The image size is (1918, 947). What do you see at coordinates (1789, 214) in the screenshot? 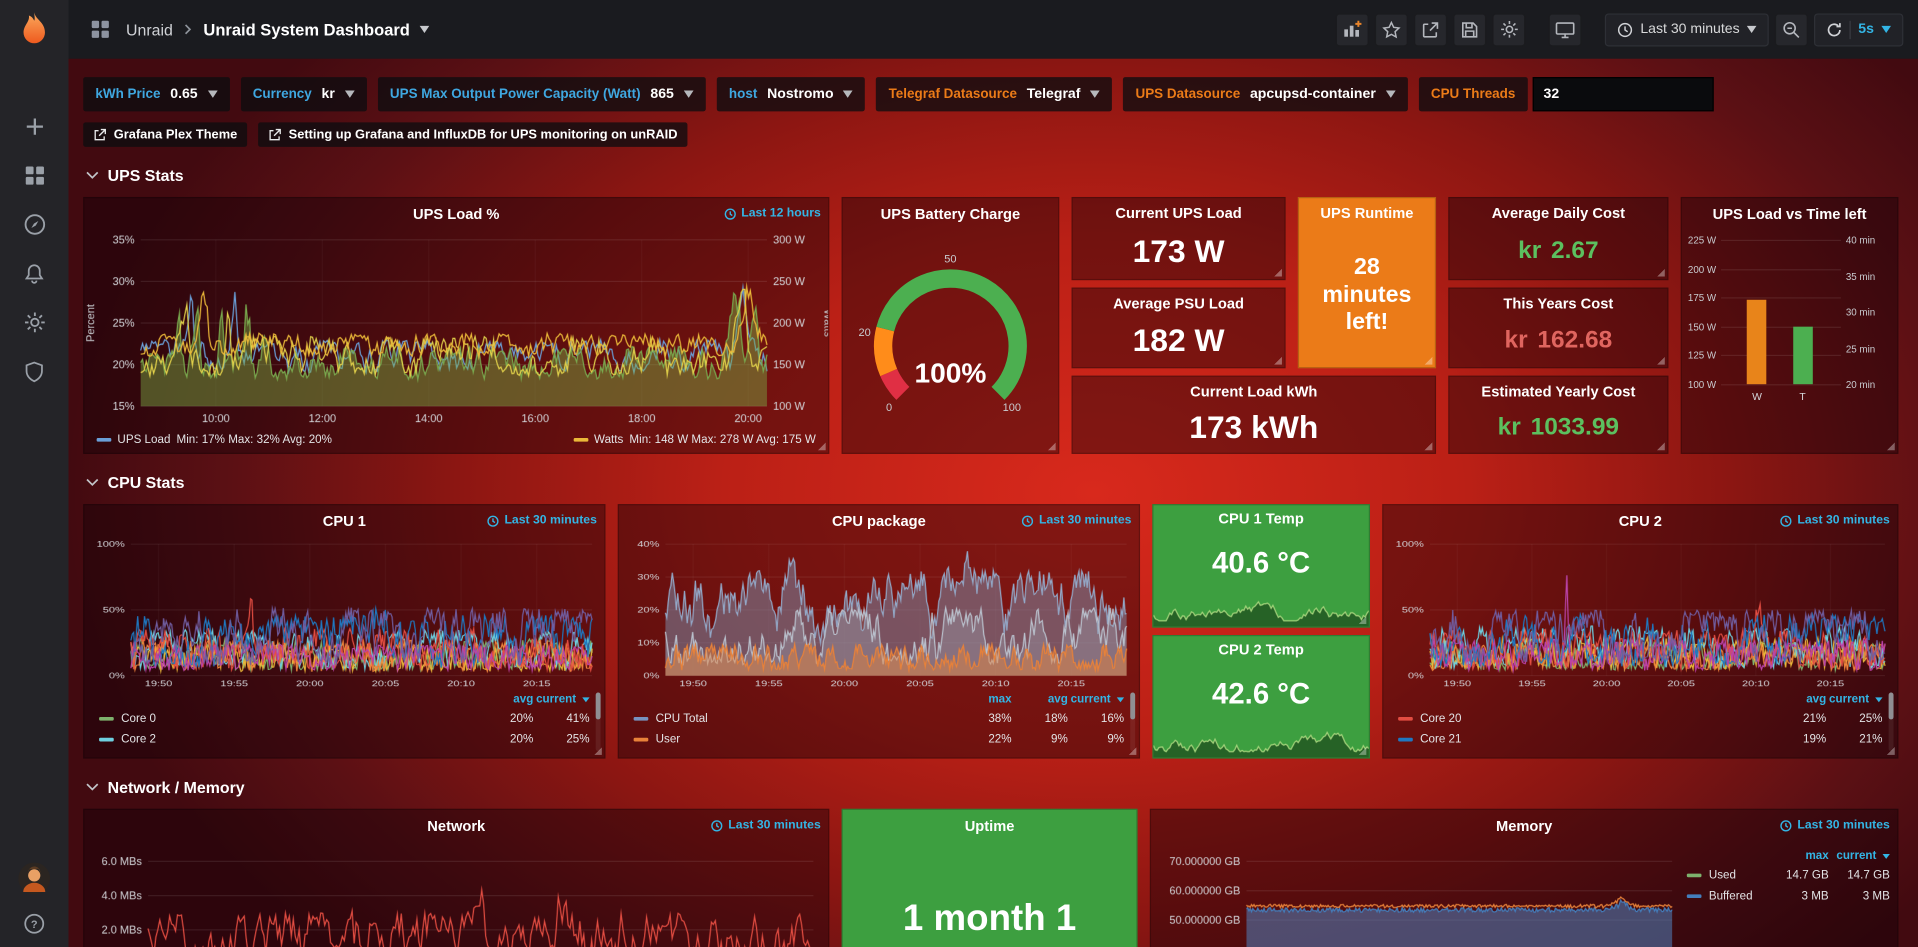
I see `panel-title: UPS Load vs Time left` at bounding box center [1789, 214].